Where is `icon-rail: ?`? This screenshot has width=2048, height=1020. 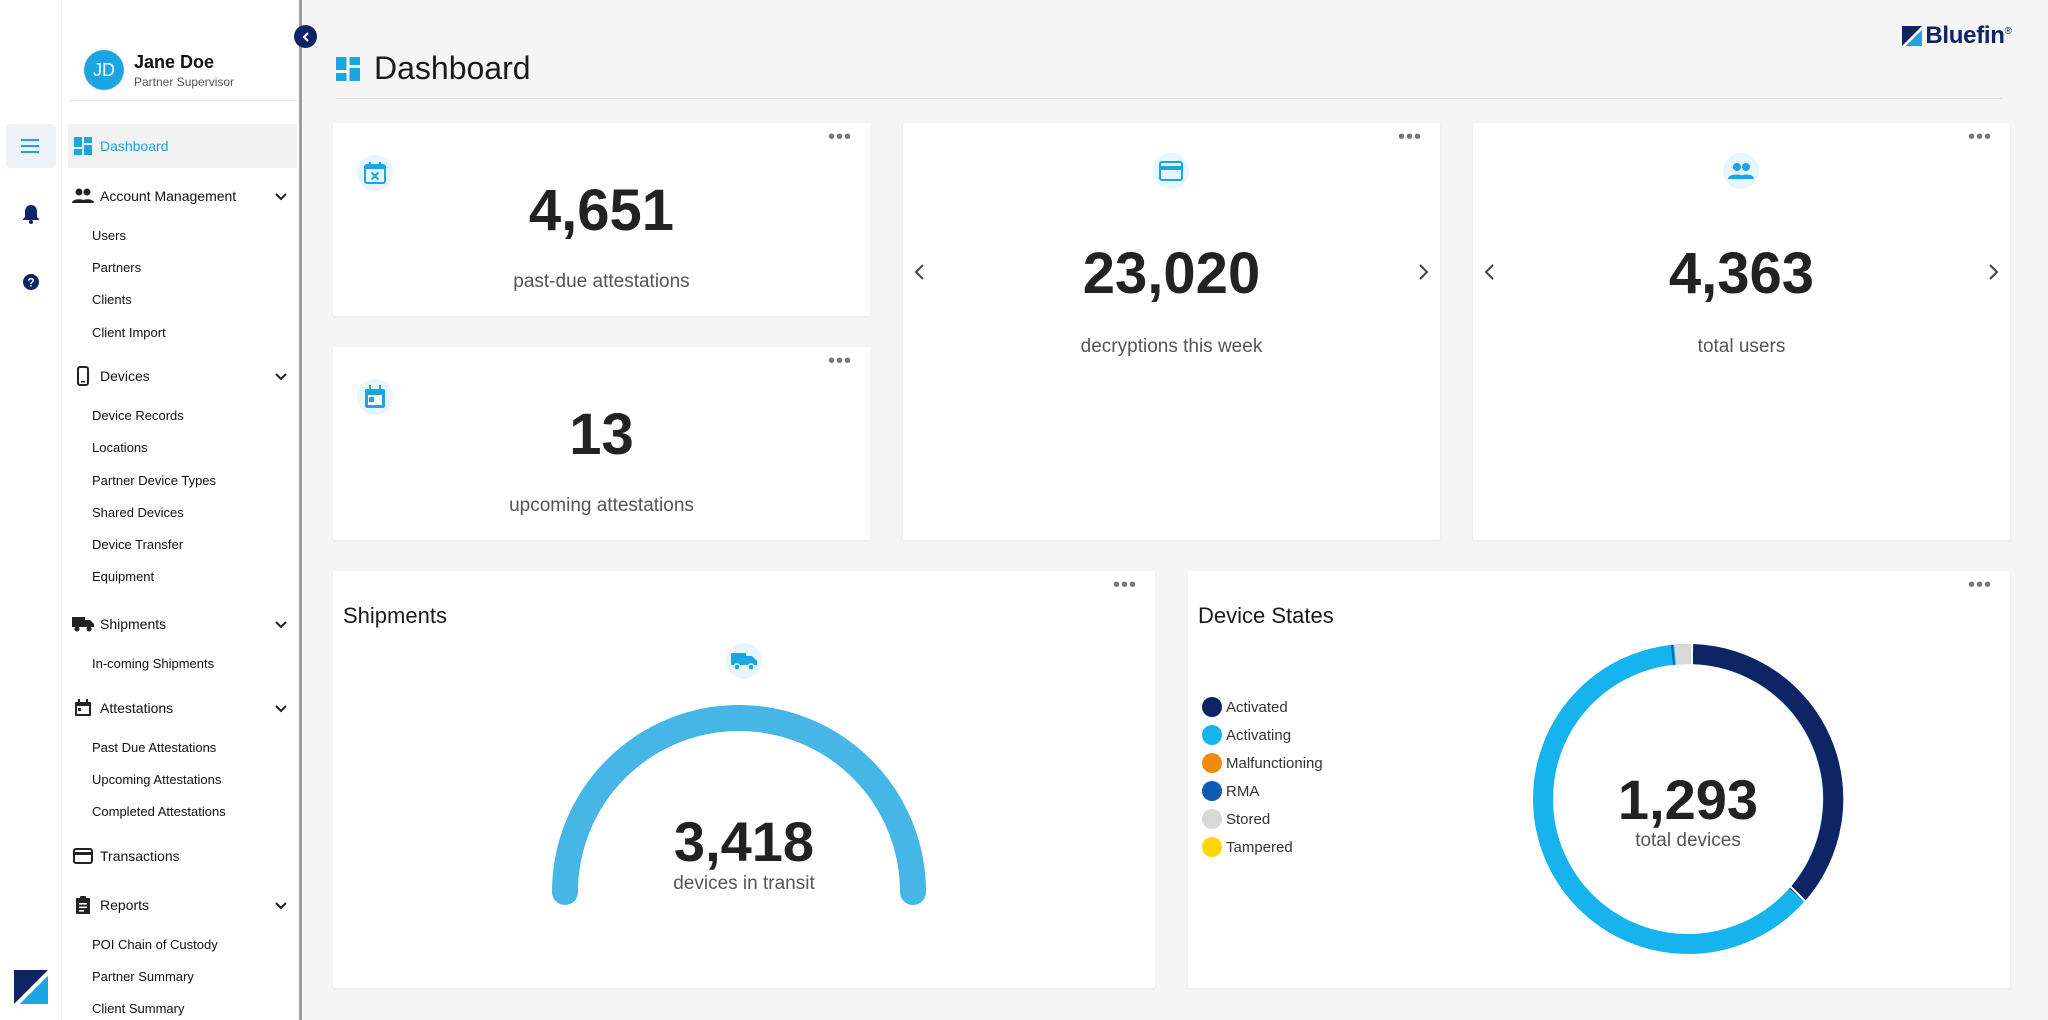
icon-rail: ? is located at coordinates (31, 510).